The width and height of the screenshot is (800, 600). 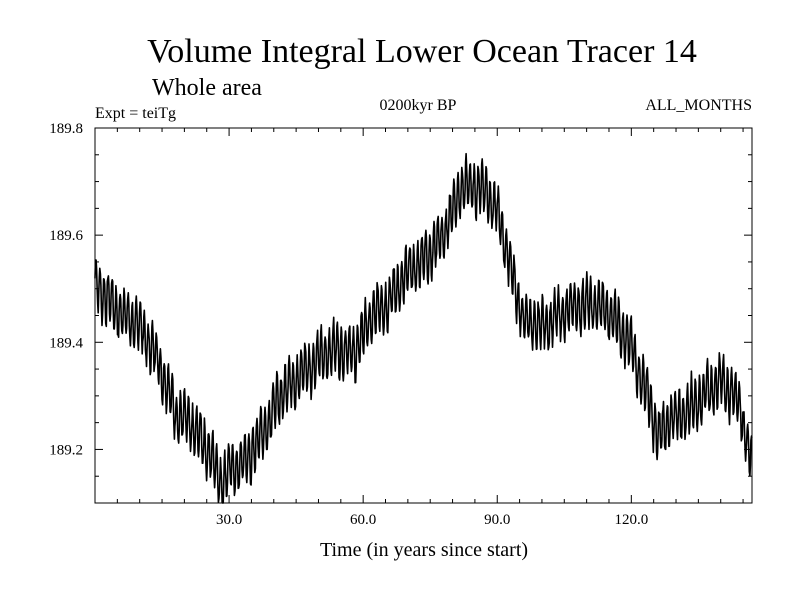 What do you see at coordinates (207, 88) in the screenshot?
I see `chart-subtitle: Whole area` at bounding box center [207, 88].